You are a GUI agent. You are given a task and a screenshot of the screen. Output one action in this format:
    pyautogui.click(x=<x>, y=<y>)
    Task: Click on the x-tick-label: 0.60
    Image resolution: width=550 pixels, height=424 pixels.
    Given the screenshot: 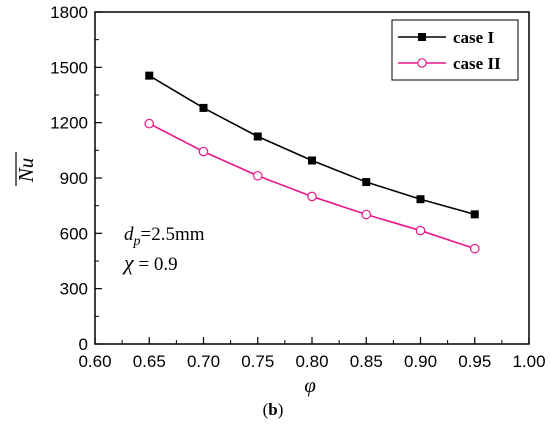 What is the action you would take?
    pyautogui.click(x=94, y=361)
    